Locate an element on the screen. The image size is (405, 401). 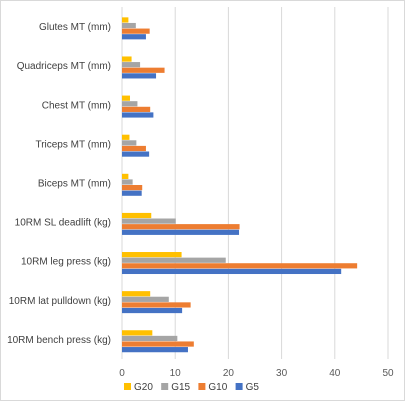
x-tick-label: 40 is located at coordinates (335, 373).